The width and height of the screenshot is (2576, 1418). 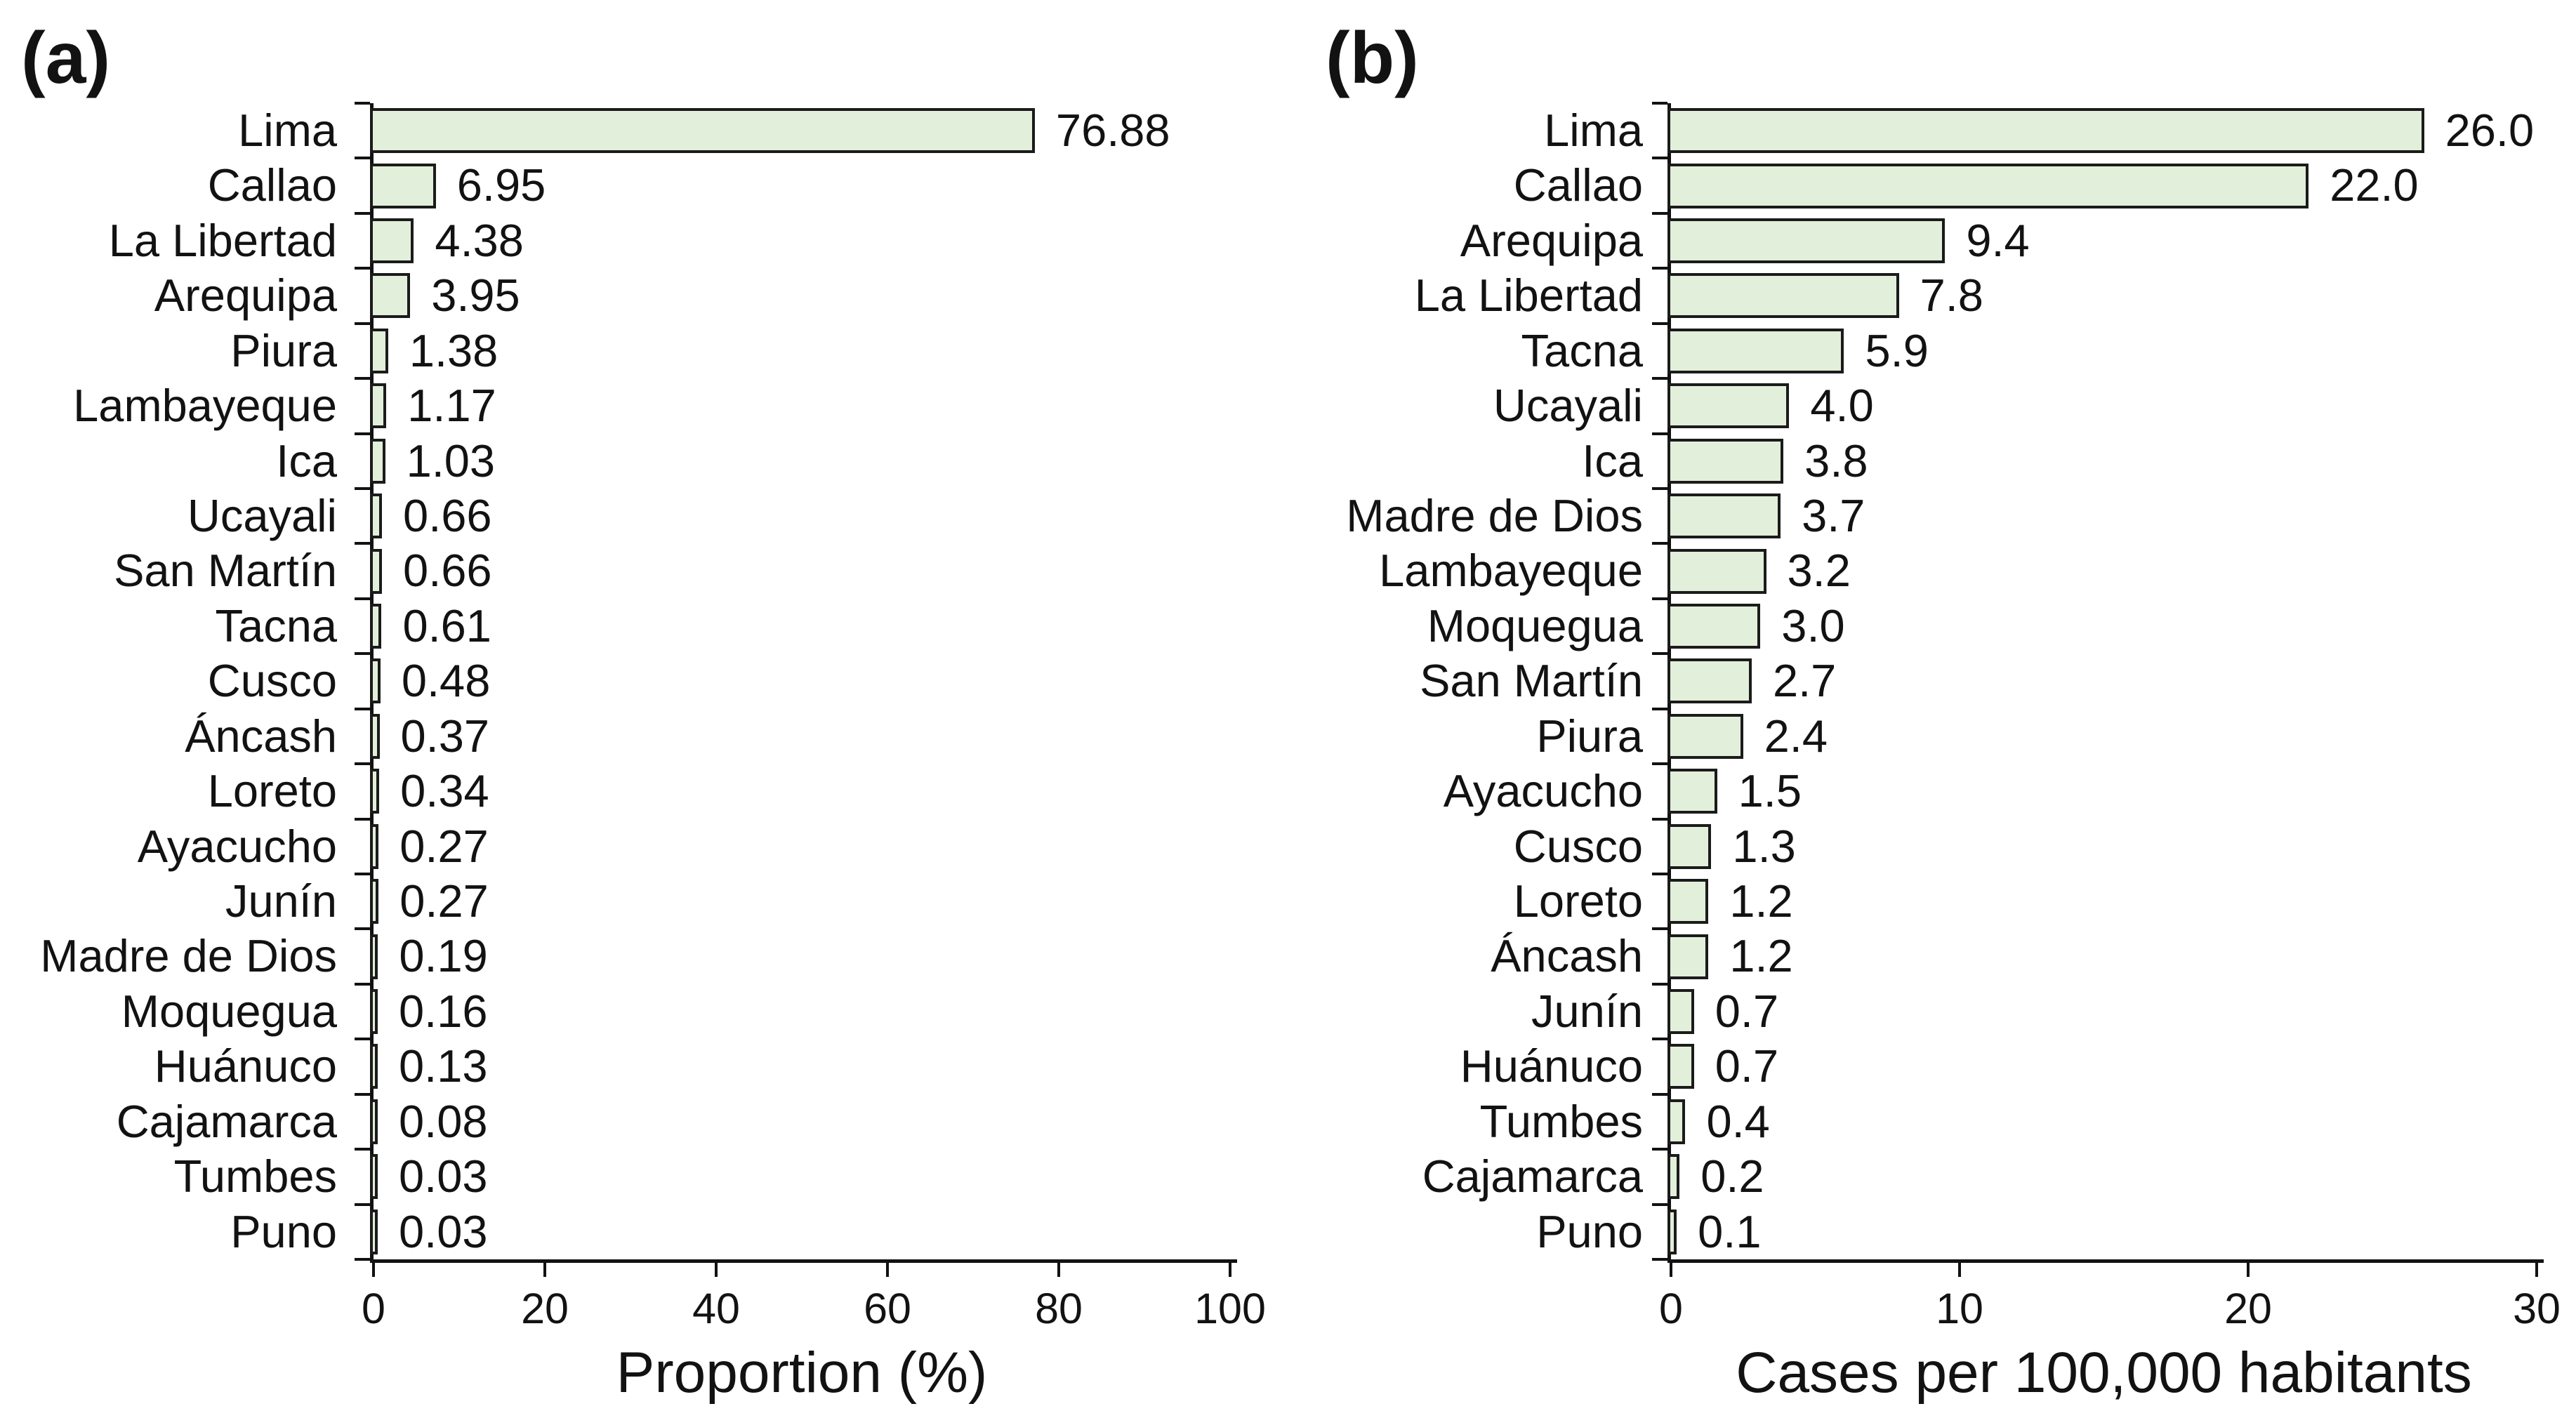 I want to click on bar-row: La Libertad 4.38, so click(x=669, y=240).